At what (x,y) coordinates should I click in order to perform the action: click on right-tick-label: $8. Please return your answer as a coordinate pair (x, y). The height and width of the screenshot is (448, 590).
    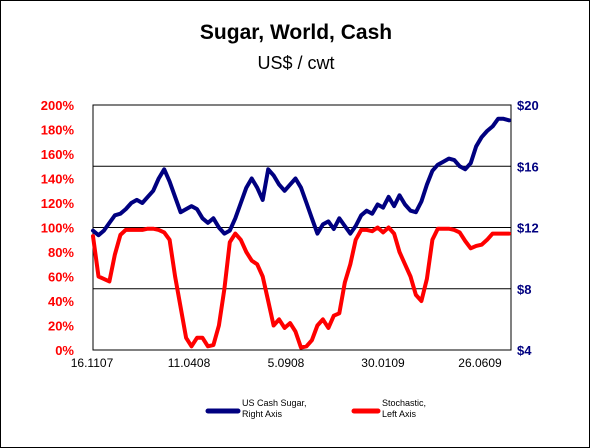
    Looking at the image, I should click on (524, 289).